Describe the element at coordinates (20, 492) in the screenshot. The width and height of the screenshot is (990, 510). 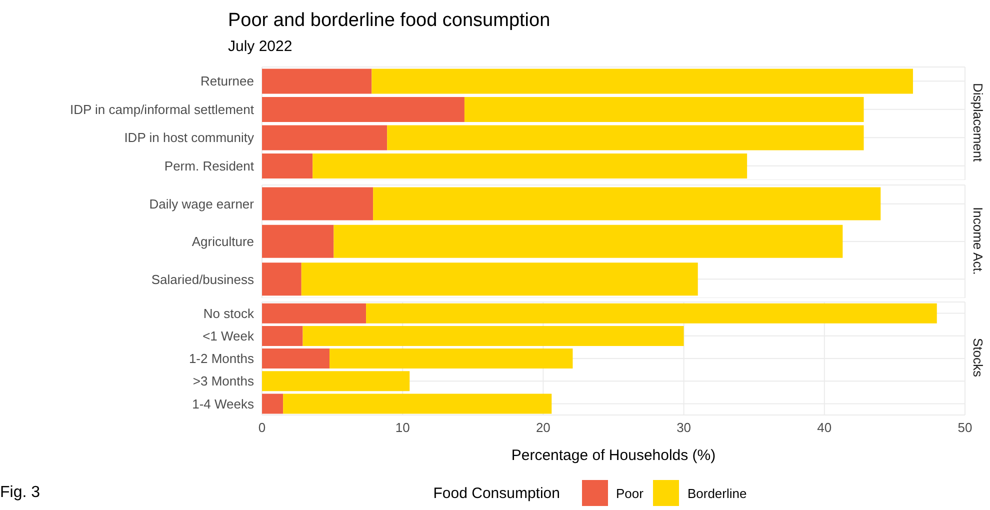
I see `caption: Fig. 3` at that location.